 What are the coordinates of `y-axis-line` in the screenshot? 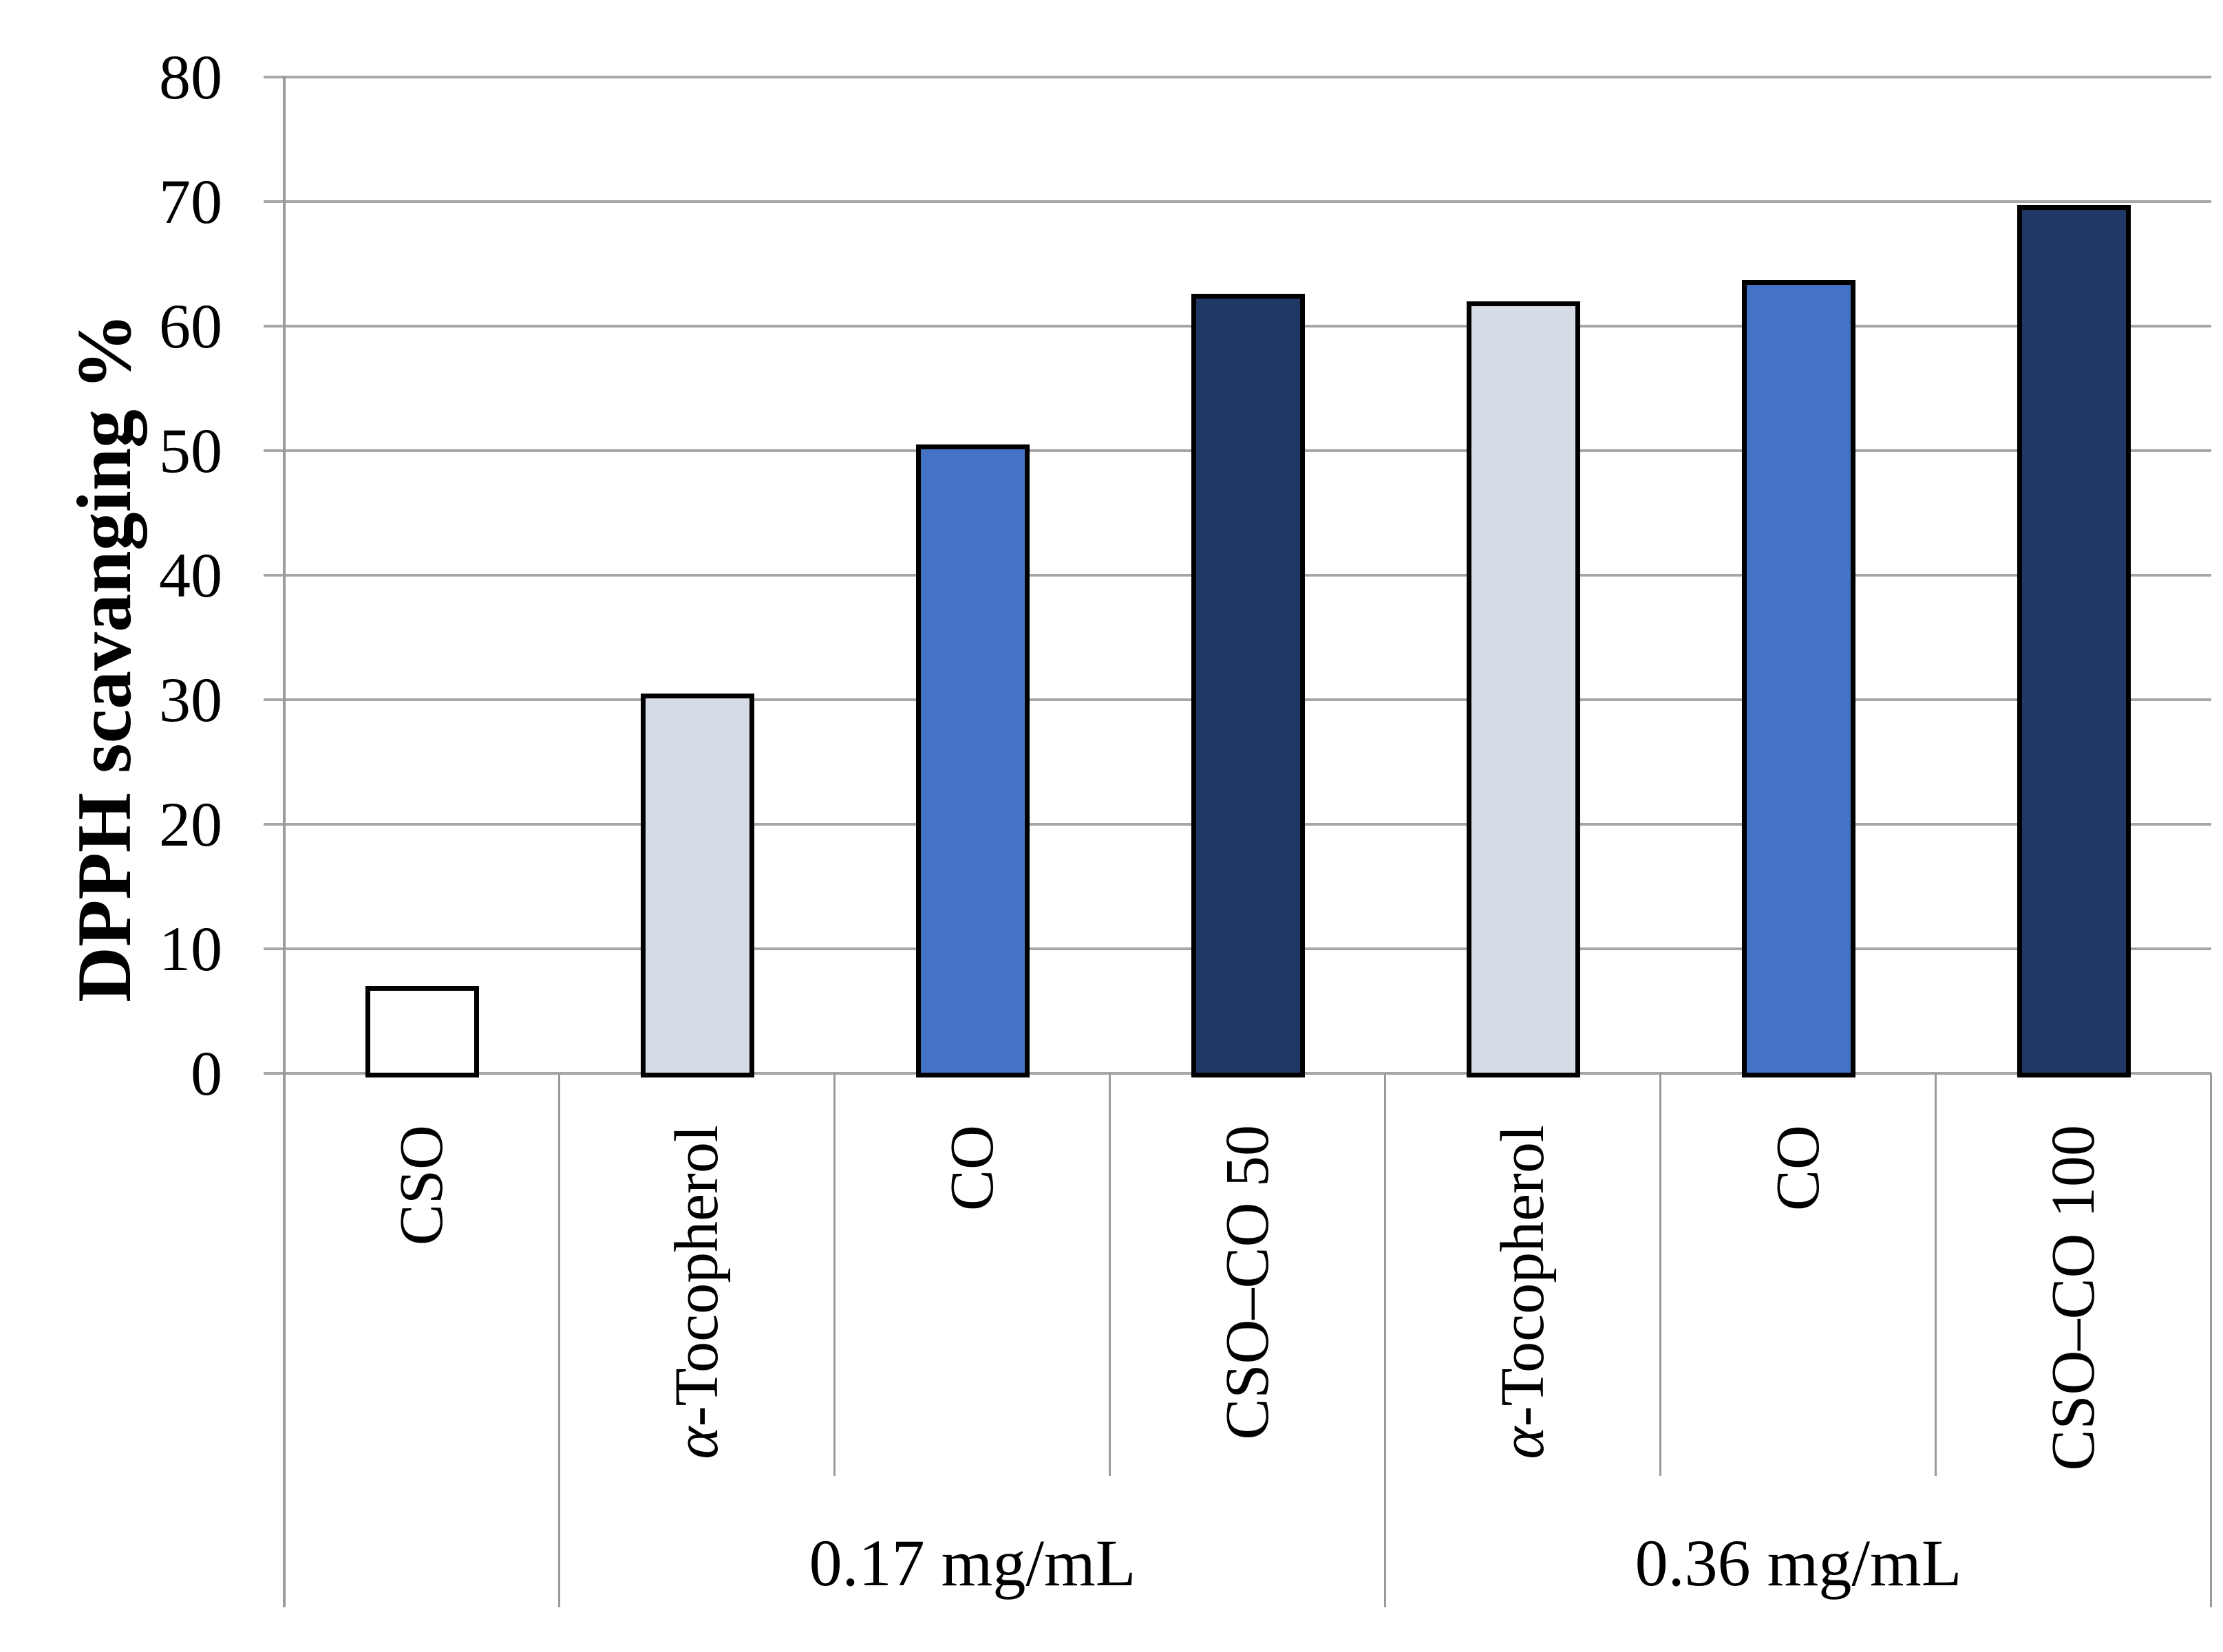 It's located at (284, 841).